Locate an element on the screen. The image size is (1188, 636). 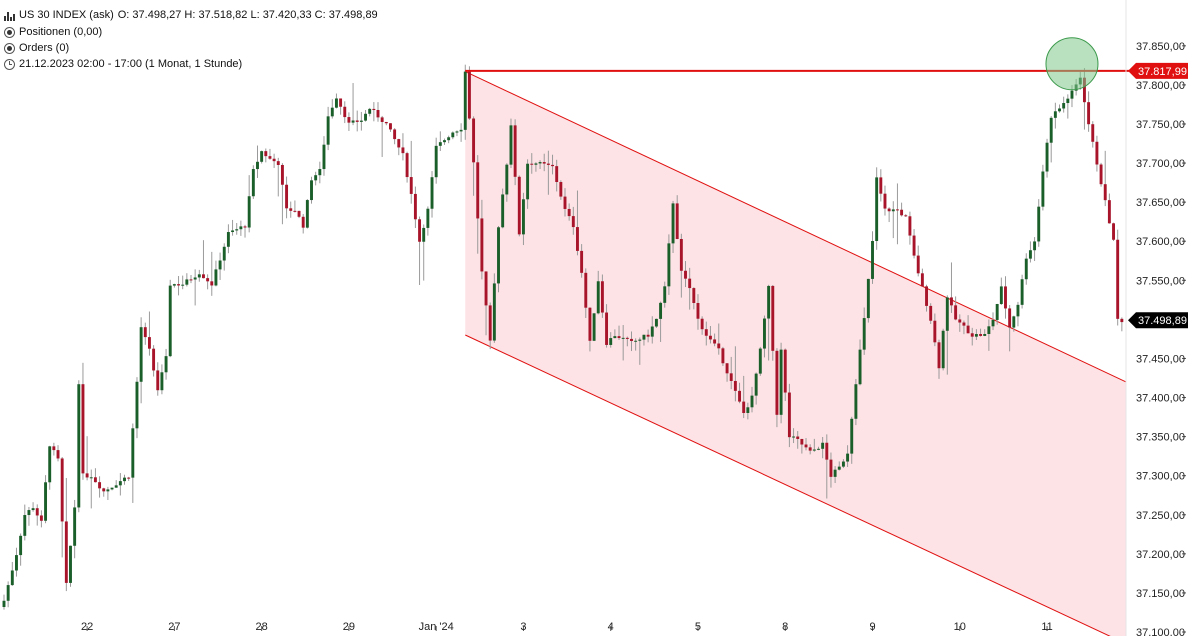
x-tick-label: 29 is located at coordinates (349, 627).